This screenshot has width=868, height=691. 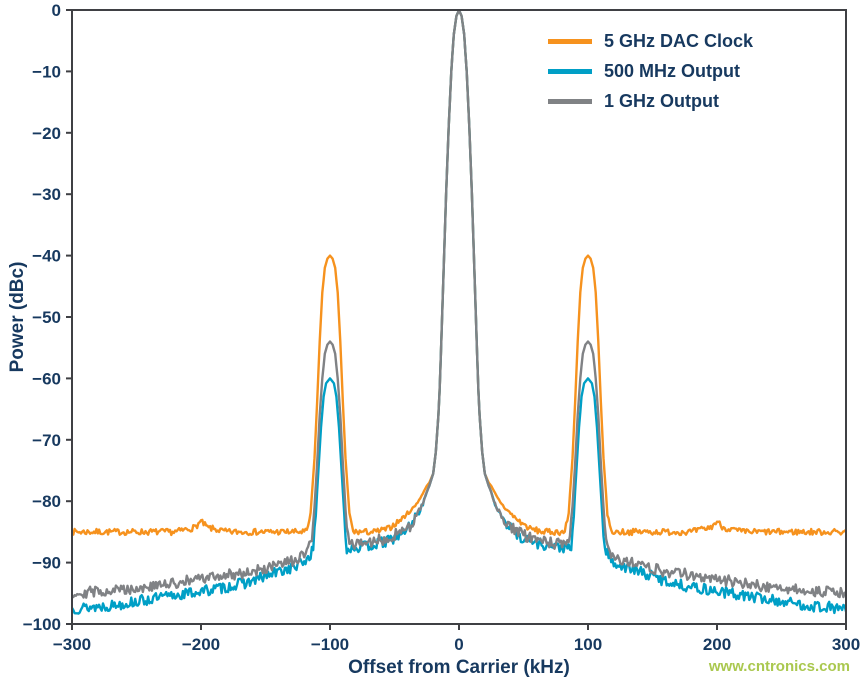 I want to click on x-tick-label: 200, so click(x=717, y=644).